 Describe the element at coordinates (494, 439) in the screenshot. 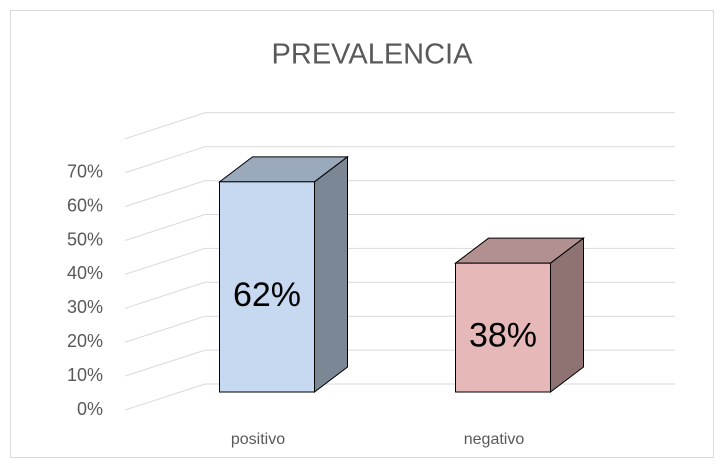

I see `x-tick-label: negativo` at that location.